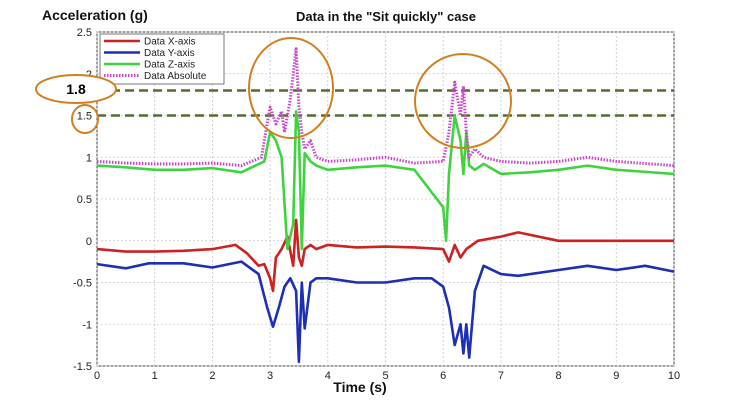 This screenshot has width=746, height=413. Describe the element at coordinates (385, 103) in the screenshot. I see `reference-lines` at that location.